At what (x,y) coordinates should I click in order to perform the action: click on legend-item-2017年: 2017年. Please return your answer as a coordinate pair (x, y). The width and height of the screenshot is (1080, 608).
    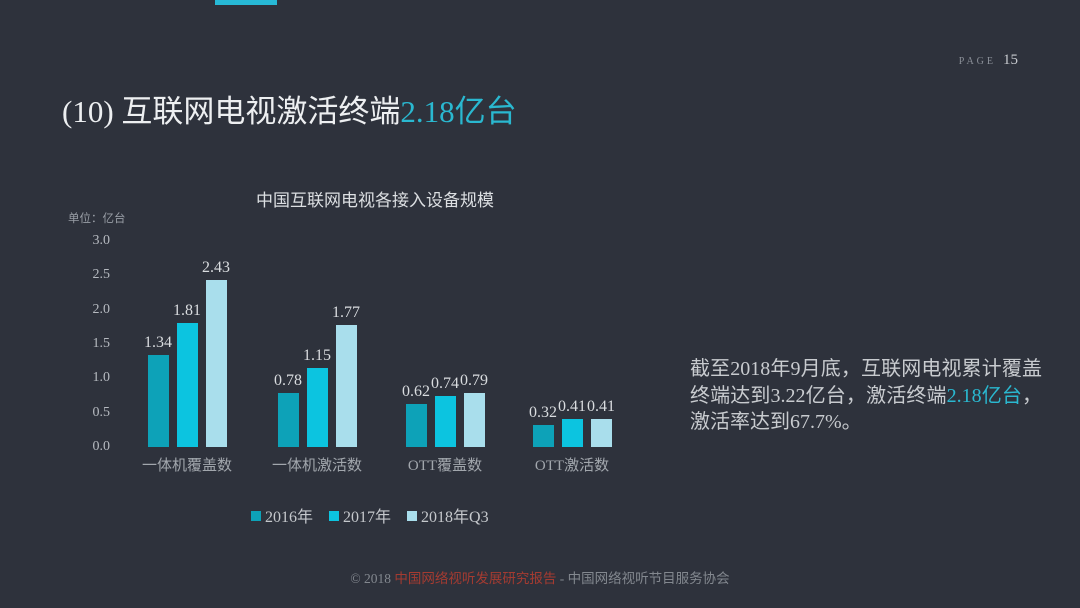
    Looking at the image, I should click on (360, 515).